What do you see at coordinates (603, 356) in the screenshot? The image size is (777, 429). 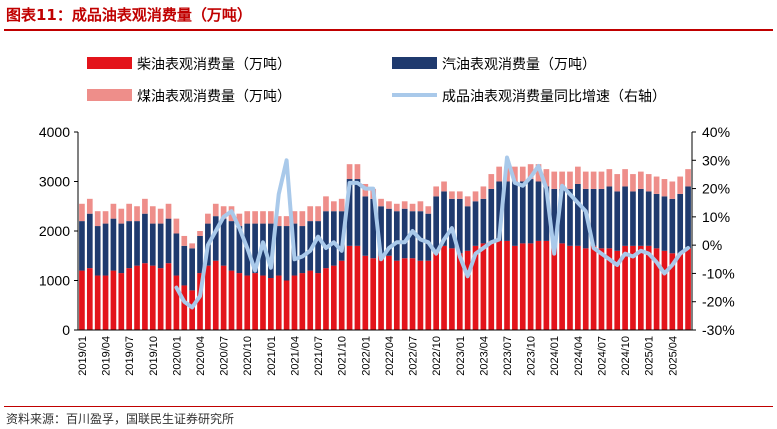 I see `x-tick-label: 2024/07` at bounding box center [603, 356].